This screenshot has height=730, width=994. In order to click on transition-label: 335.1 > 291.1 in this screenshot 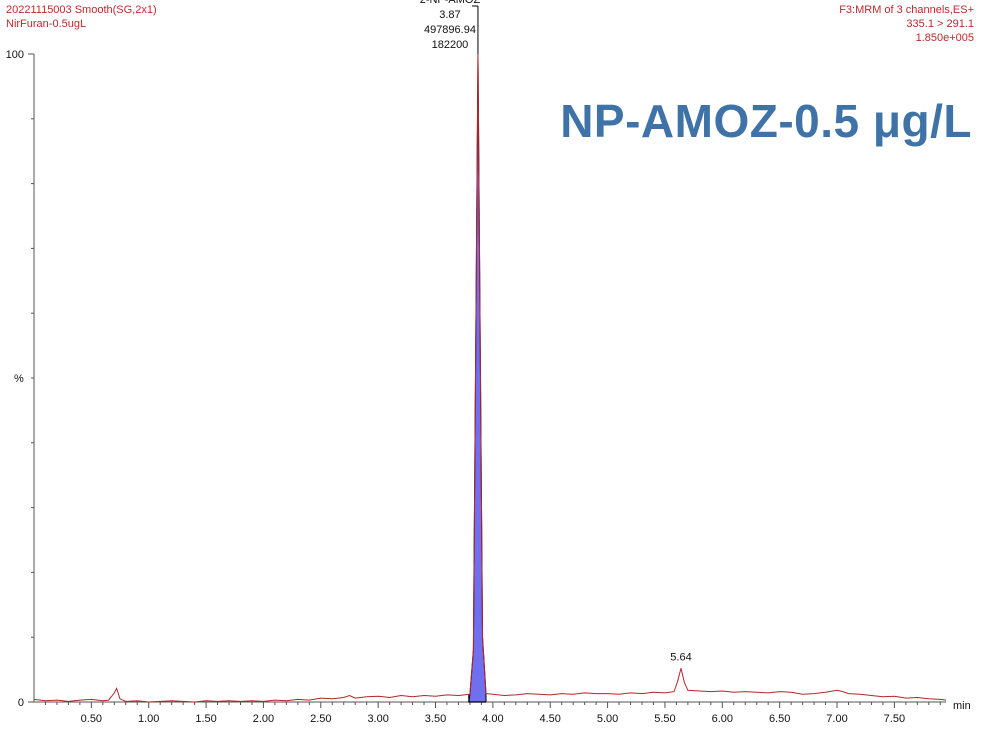, I will do `click(940, 24)`.